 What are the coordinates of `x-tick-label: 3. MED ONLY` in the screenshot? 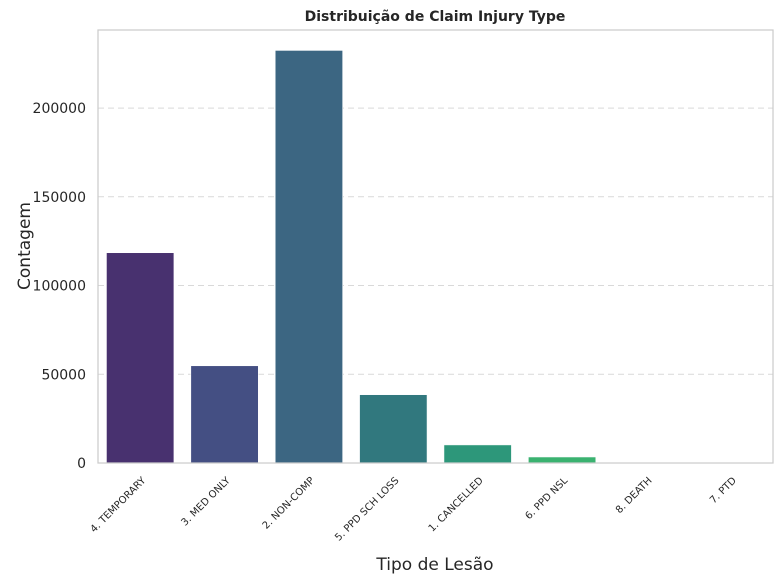 It's located at (206, 502).